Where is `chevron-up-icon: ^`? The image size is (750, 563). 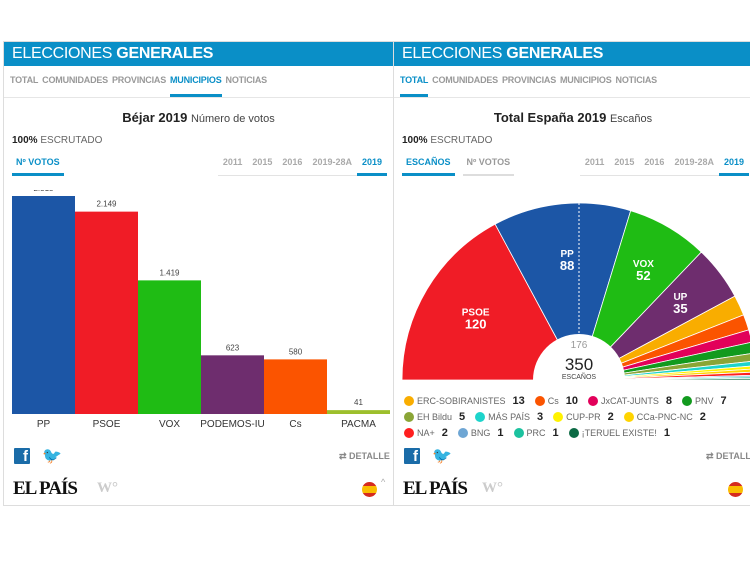 chevron-up-icon: ^ is located at coordinates (383, 482).